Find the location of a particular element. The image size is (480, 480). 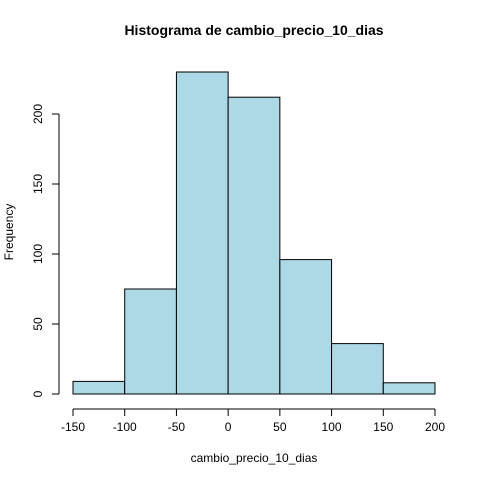

y-tick-label: 150 is located at coordinates (38, 184).